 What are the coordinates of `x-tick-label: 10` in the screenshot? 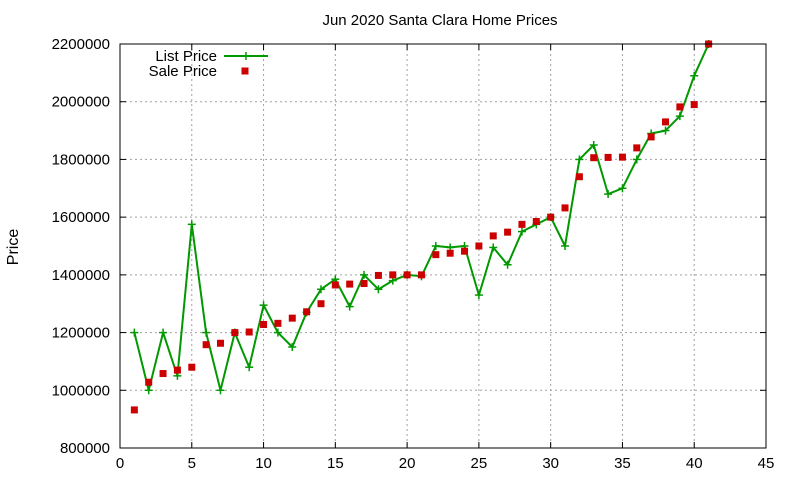 It's located at (263, 463).